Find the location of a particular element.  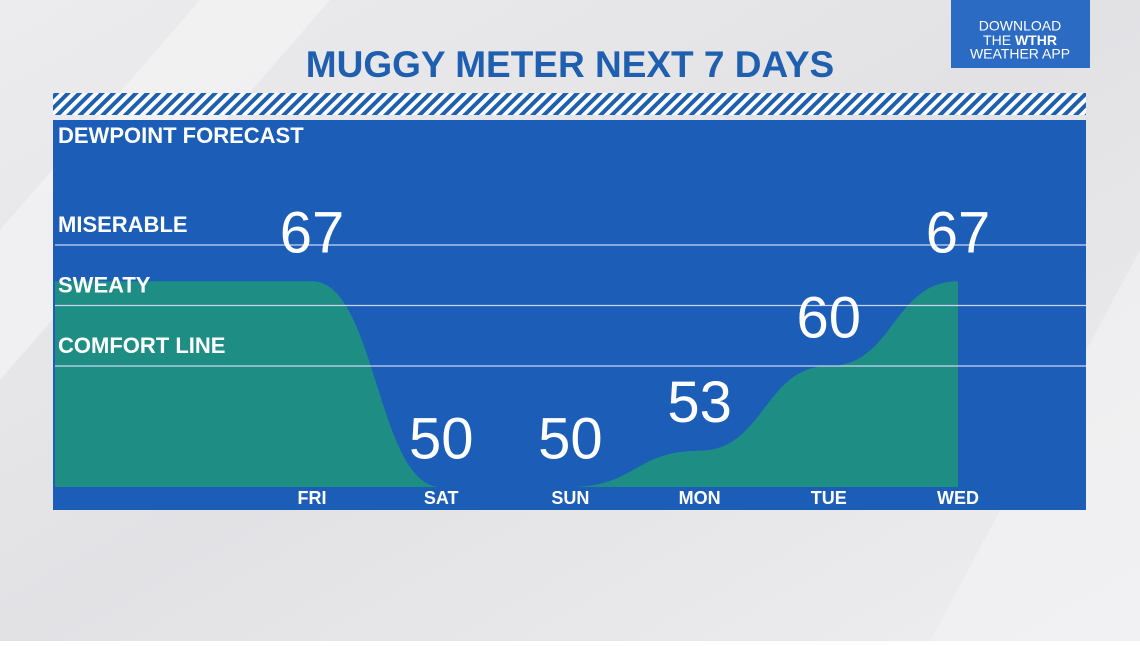

badge-brand: WTHR is located at coordinates (1036, 40).